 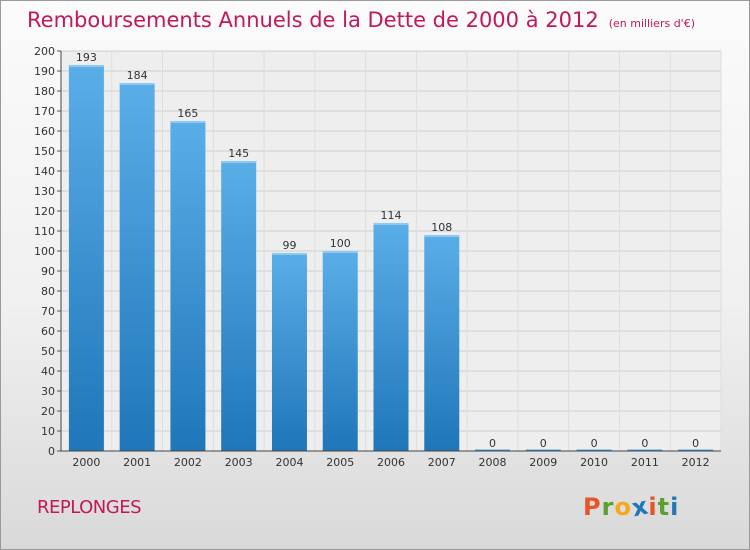 I want to click on x-tick-label: 2003, so click(x=239, y=462).